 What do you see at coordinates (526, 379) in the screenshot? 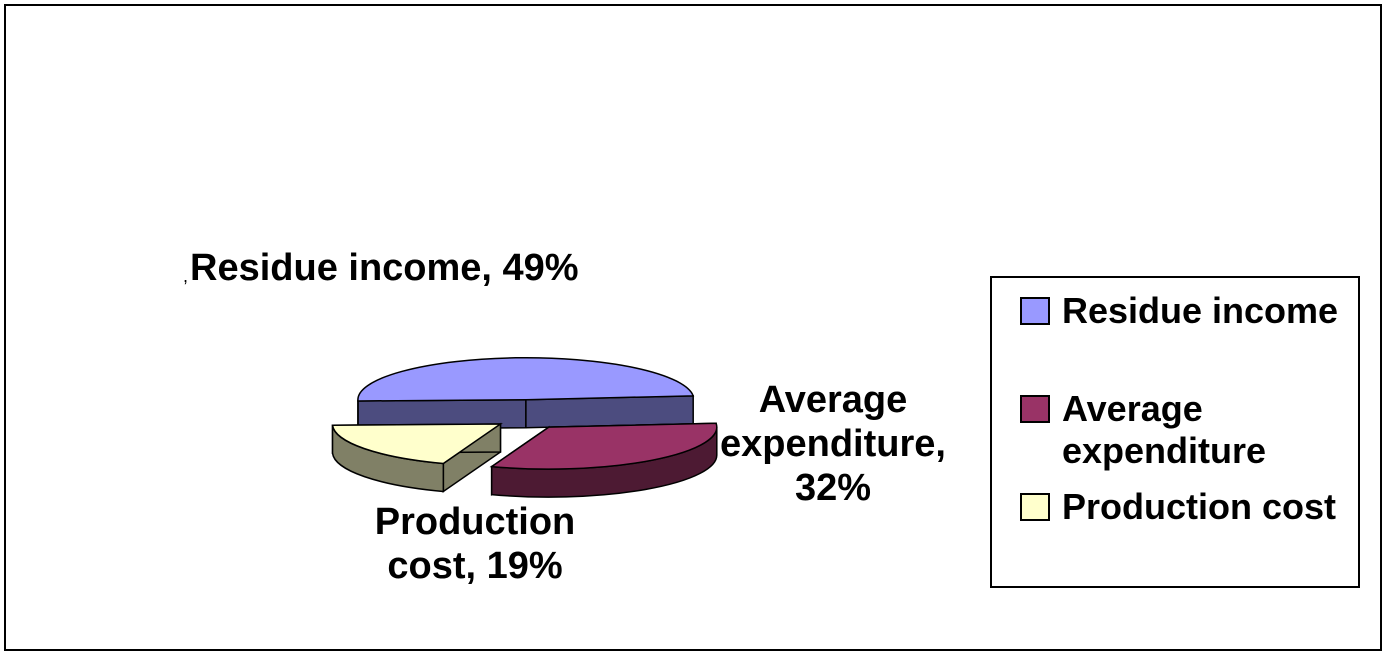
I see `pie-slice-top-residue-income` at bounding box center [526, 379].